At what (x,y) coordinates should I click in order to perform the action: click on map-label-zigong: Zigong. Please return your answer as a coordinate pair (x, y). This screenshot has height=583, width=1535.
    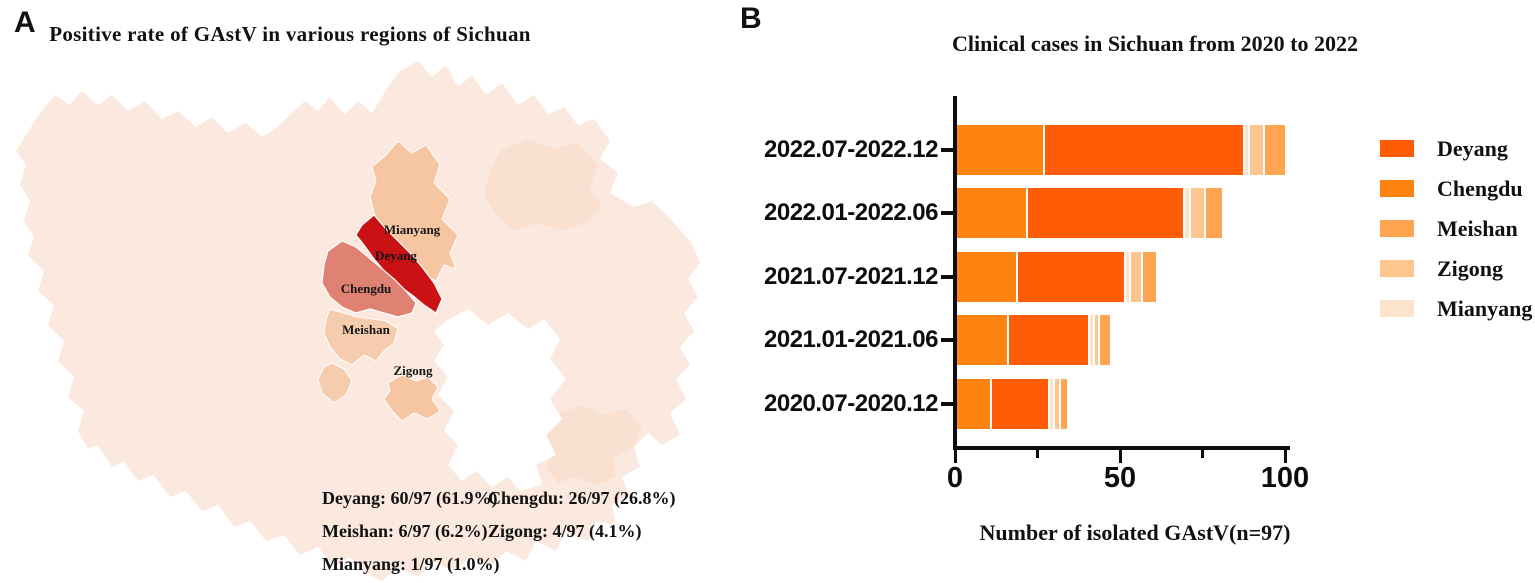
    Looking at the image, I should click on (413, 370).